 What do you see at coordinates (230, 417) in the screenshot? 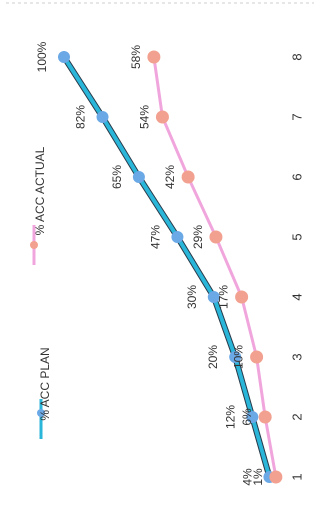
I see `data-label: 12%` at bounding box center [230, 417].